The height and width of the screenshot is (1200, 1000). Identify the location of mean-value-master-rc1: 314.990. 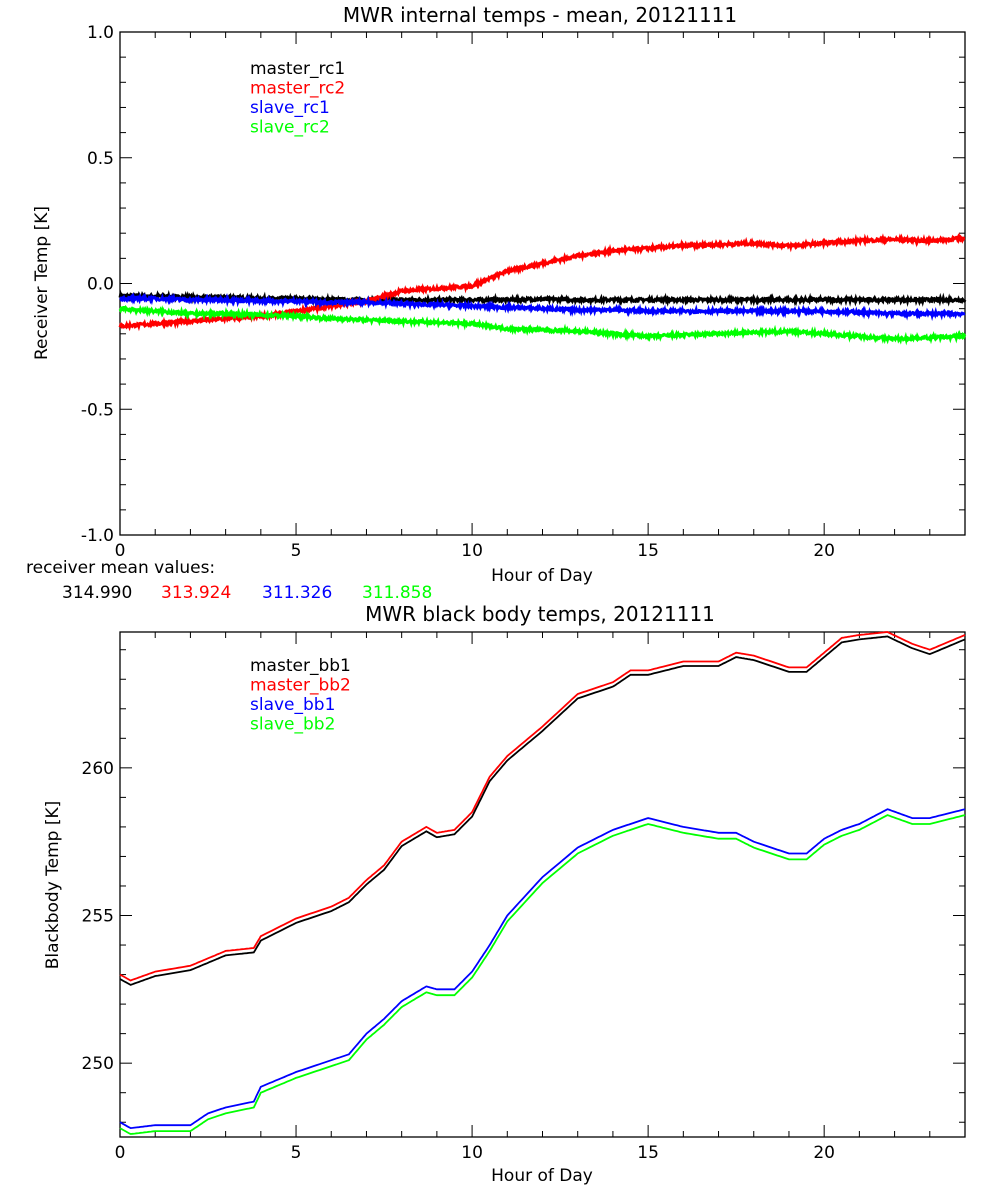
(97, 593).